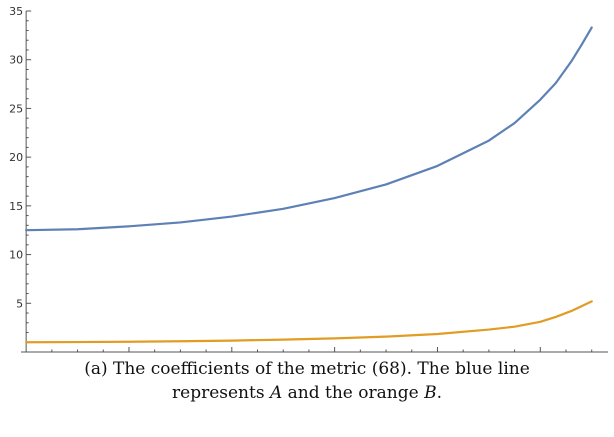  What do you see at coordinates (221, 393) in the screenshot?
I see `caption-text-represents: represents` at bounding box center [221, 393].